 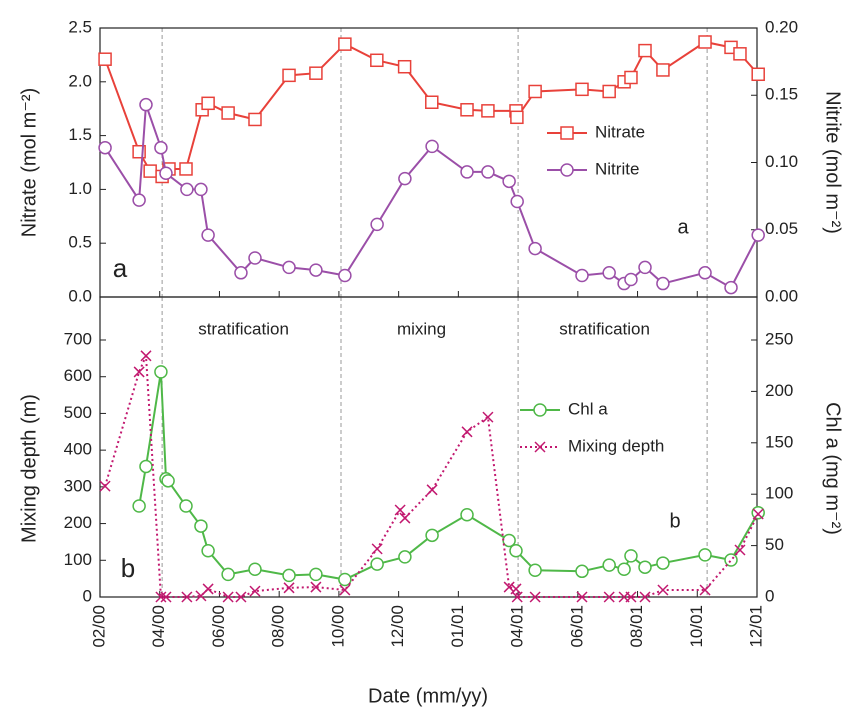 I want to click on x-tick-label: 02/00, so click(x=98, y=626).